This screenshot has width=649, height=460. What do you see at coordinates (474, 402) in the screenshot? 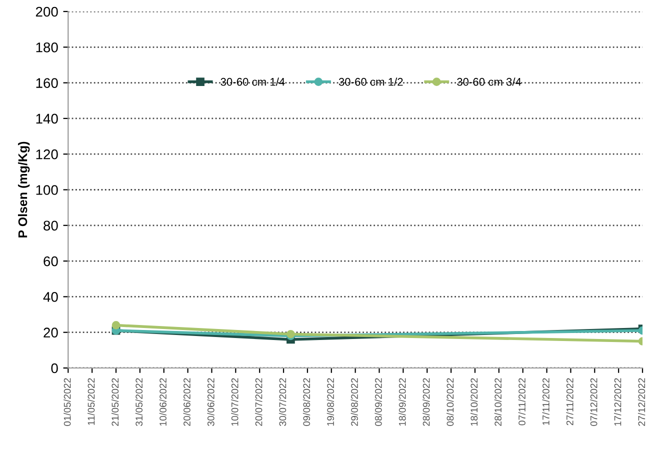
I see `x-tick-label: 18/10/2022` at bounding box center [474, 402].